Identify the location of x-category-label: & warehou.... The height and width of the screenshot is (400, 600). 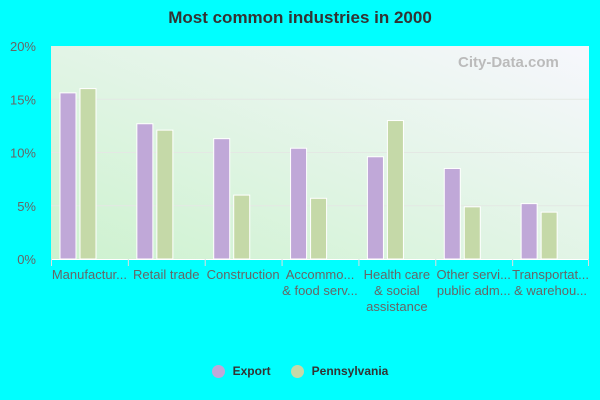
(550, 290).